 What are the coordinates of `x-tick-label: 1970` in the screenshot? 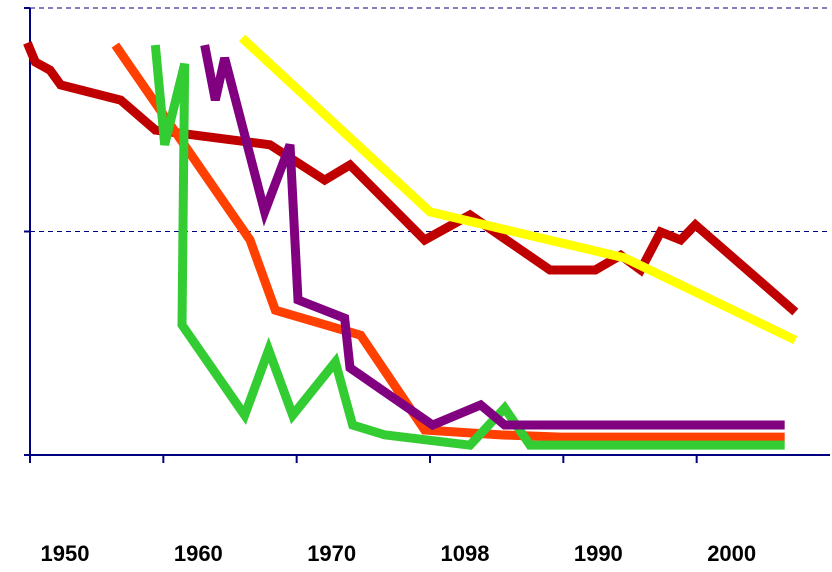 It's located at (331, 553).